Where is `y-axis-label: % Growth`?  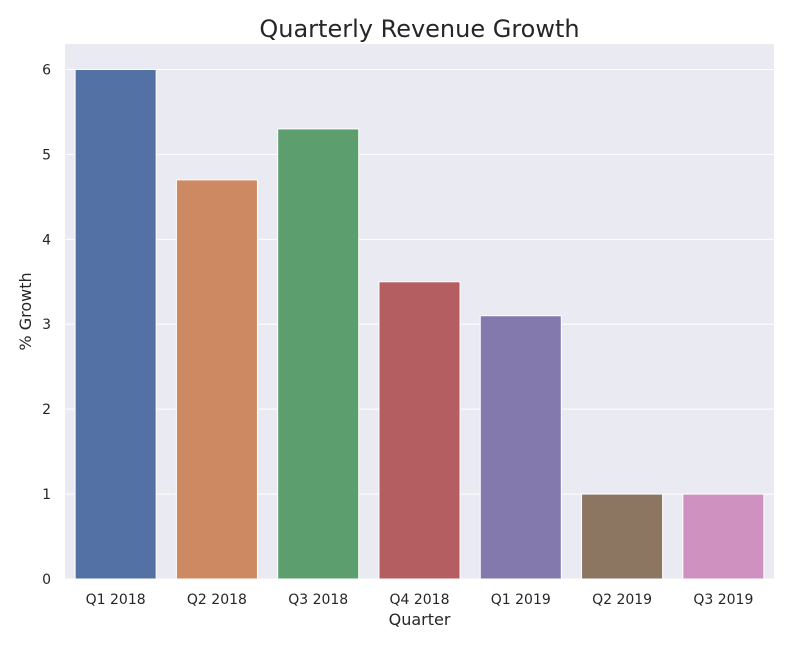 y-axis-label: % Growth is located at coordinates (25, 311).